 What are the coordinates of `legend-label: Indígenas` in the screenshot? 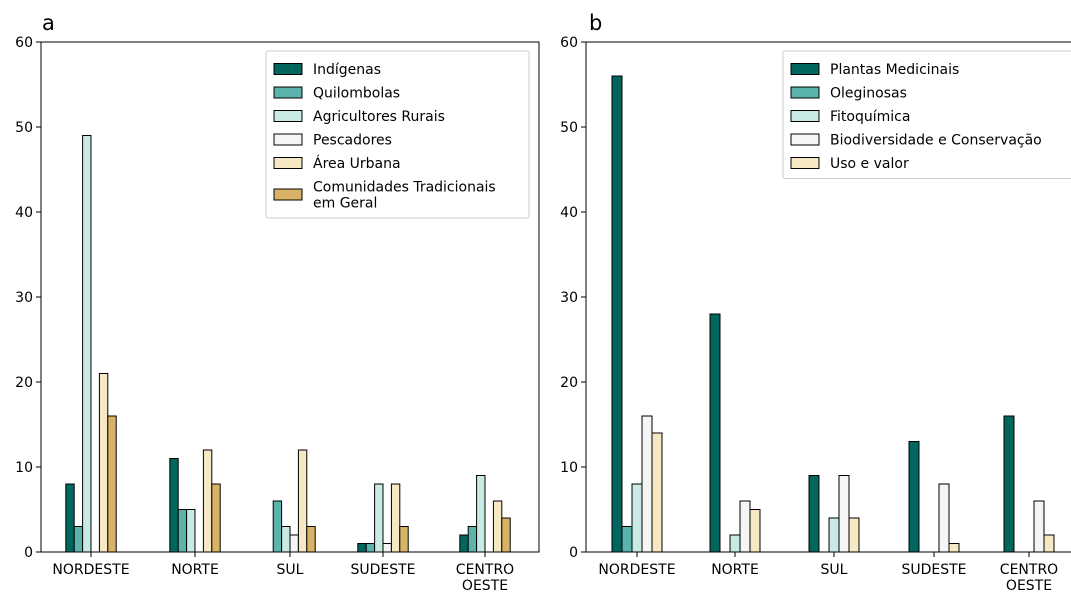 It's located at (347, 70).